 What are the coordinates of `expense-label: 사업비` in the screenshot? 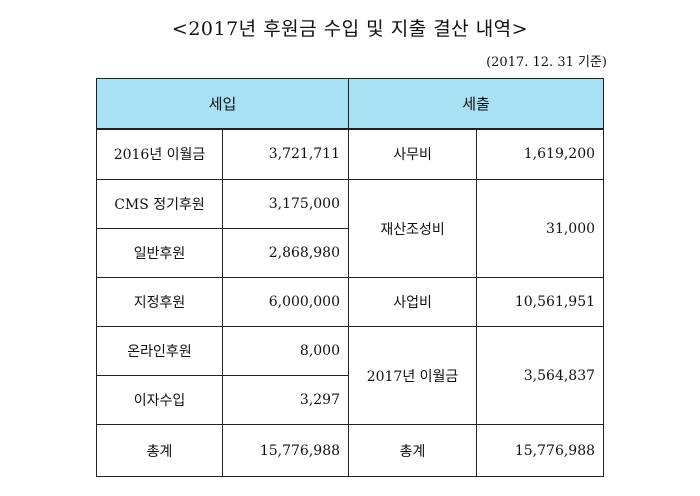 It's located at (413, 302).